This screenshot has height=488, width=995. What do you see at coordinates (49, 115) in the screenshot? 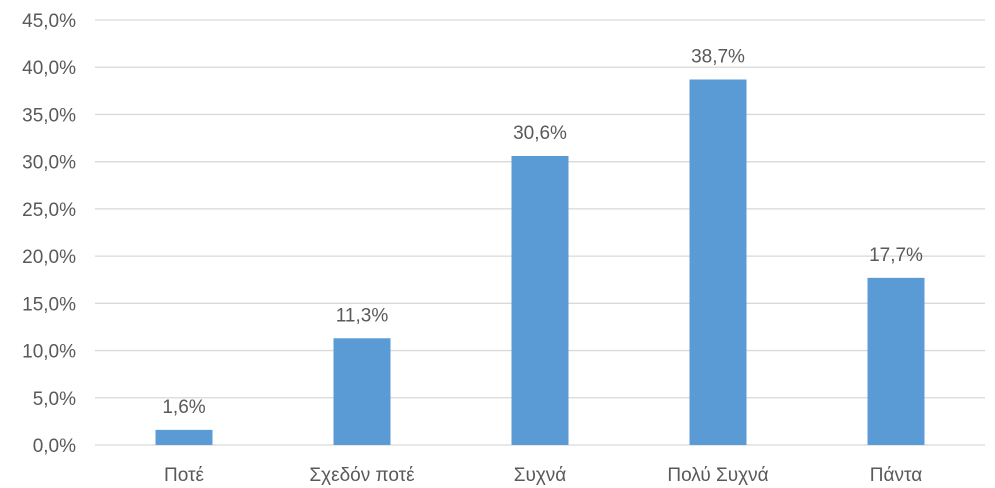
I see `y-tick-label: 35,0%` at bounding box center [49, 115].